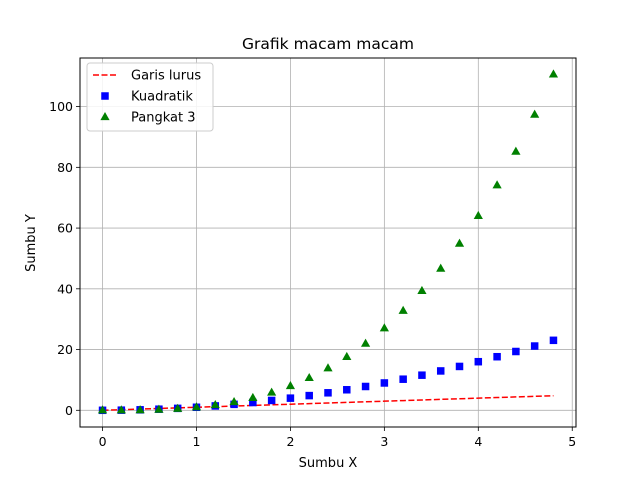 The width and height of the screenshot is (640, 480). Describe the element at coordinates (162, 97) in the screenshot. I see `legend-label: Kuadratik` at that location.